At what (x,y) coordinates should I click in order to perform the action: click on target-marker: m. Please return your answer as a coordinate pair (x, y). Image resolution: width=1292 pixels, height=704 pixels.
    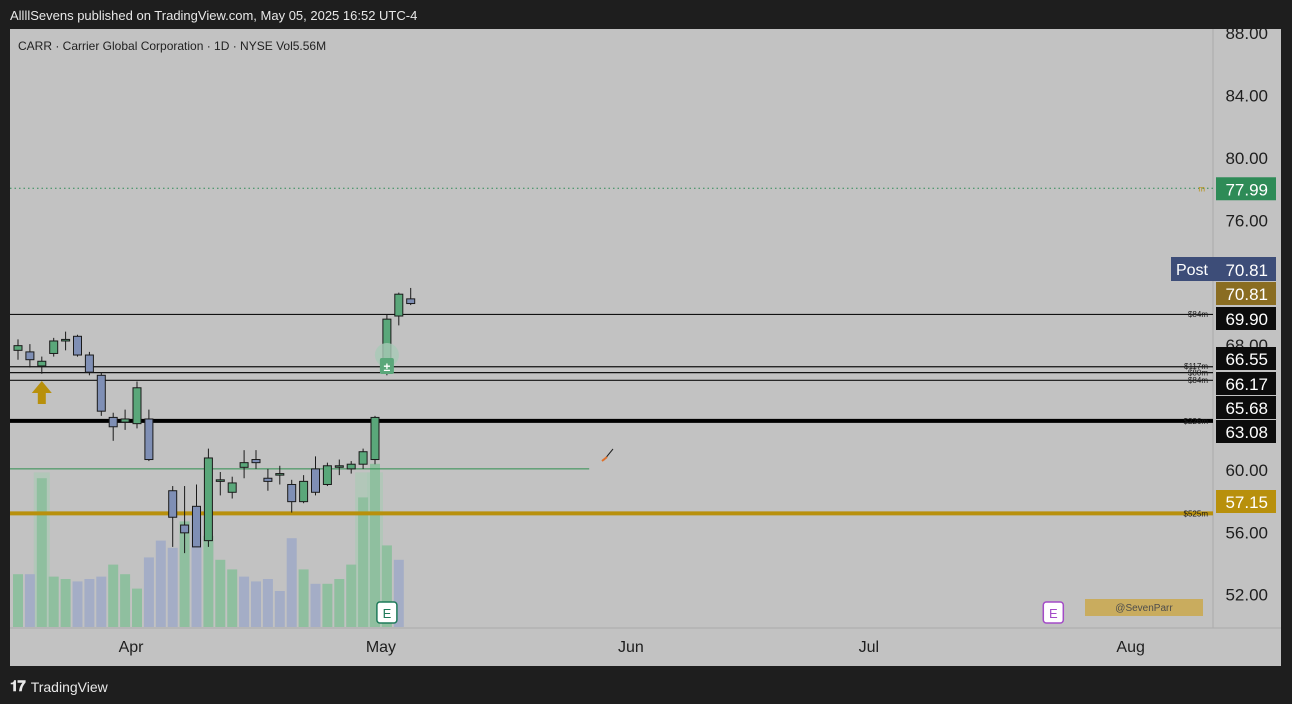
    Looking at the image, I should click on (1201, 188).